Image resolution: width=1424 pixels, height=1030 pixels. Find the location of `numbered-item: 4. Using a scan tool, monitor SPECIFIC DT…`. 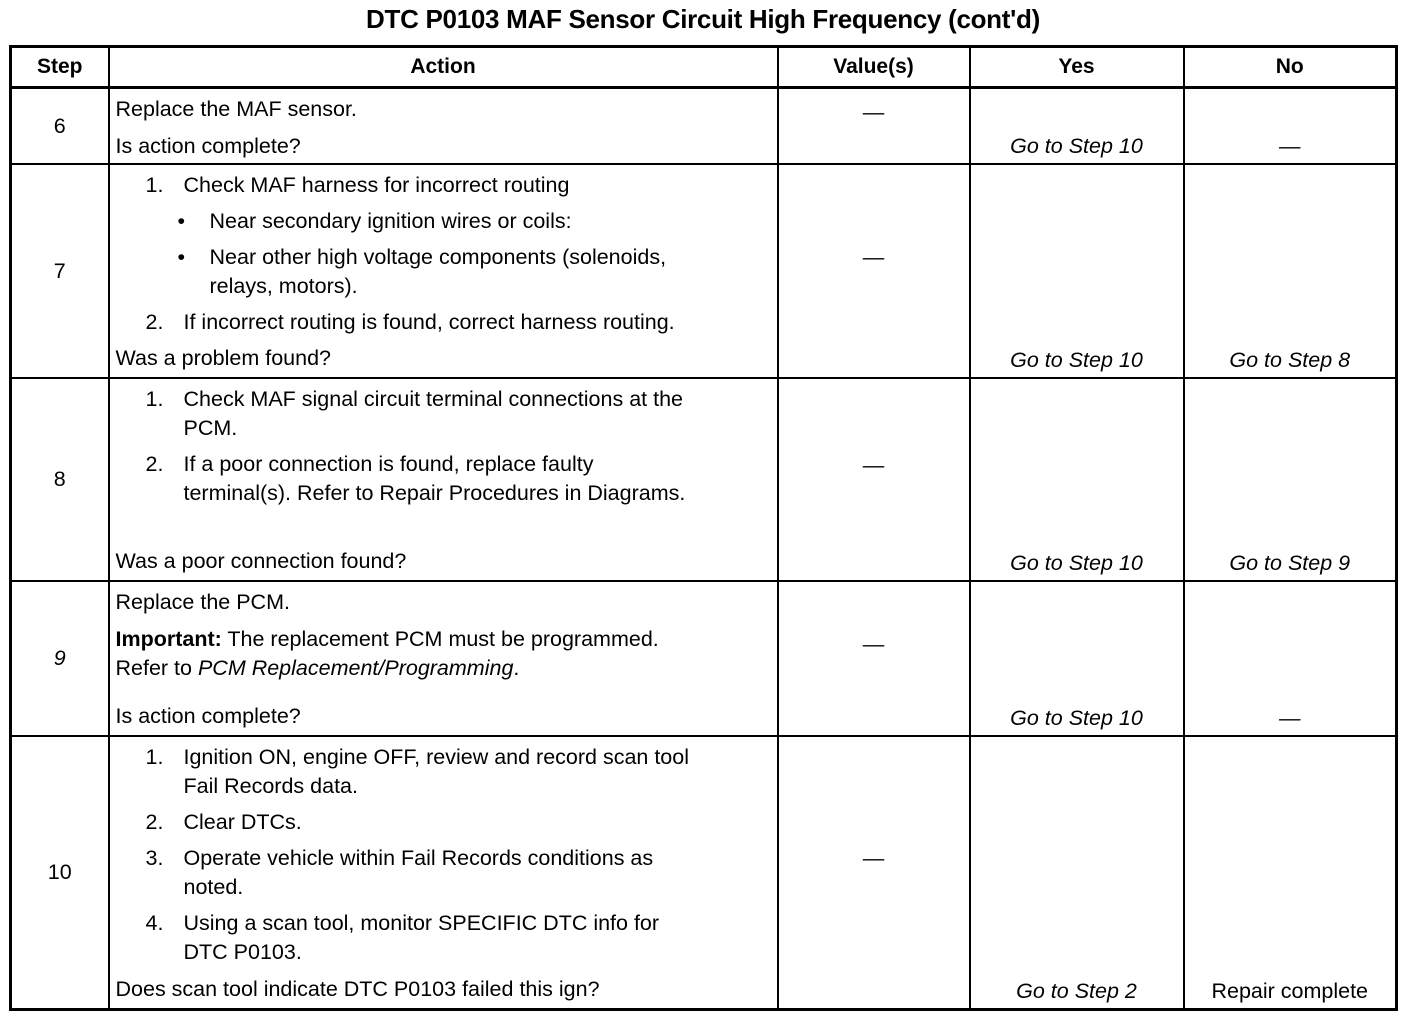

numbered-item: 4. Using a scan tool, monitor SPECIFIC DT… is located at coordinates (444, 938).